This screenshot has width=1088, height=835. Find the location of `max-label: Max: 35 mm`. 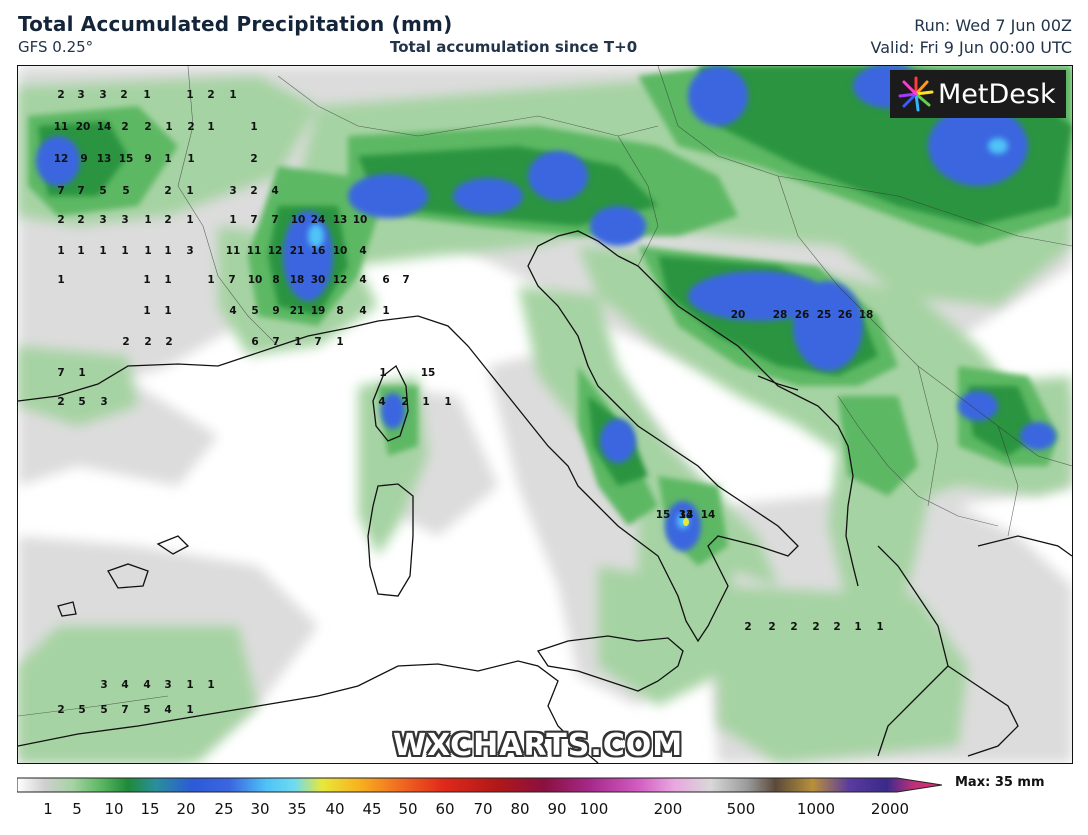

max-label: Max: 35 mm is located at coordinates (1000, 782).